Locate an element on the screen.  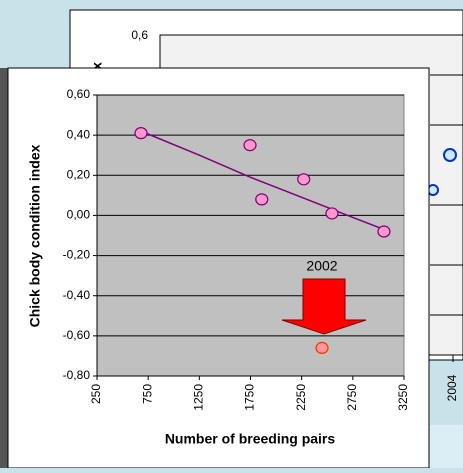
back-panel is located at coordinates (446, 446).